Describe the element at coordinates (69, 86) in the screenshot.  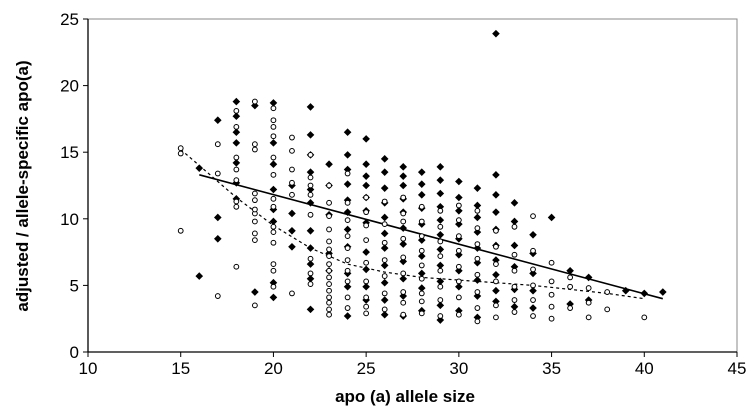
I see `y-tick-label: 20` at that location.